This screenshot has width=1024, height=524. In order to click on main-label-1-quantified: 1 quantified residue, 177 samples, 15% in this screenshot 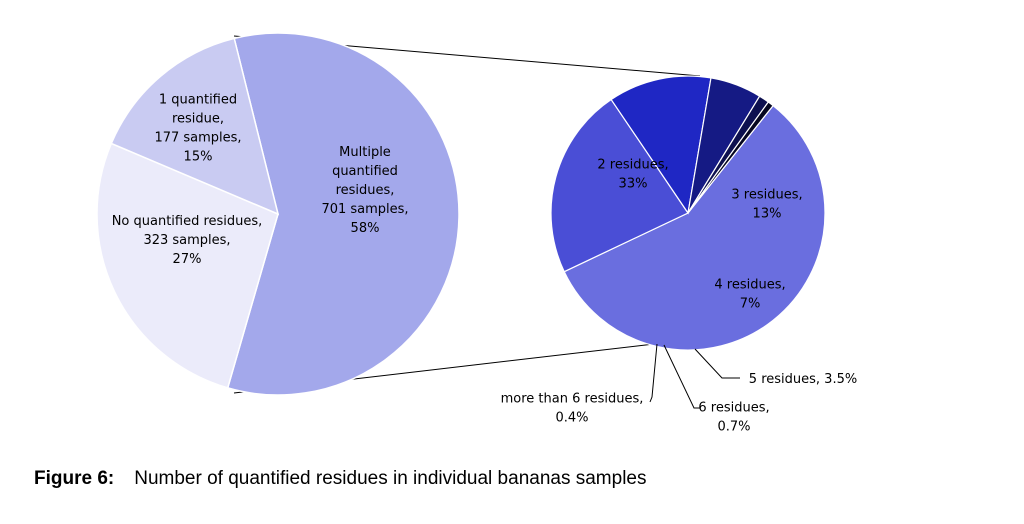, I will do `click(197, 129)`.